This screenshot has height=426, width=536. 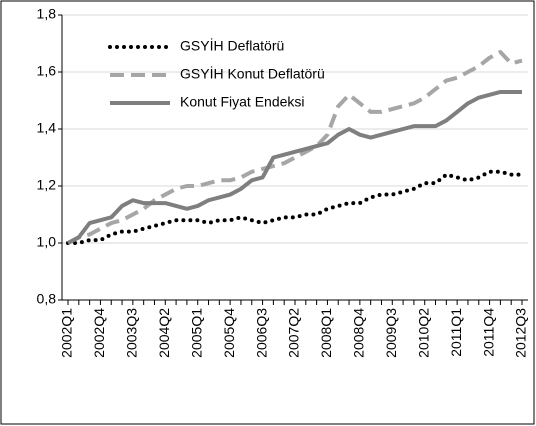 What do you see at coordinates (47, 185) in the screenshot?
I see `y-tick-label: 1,2` at bounding box center [47, 185].